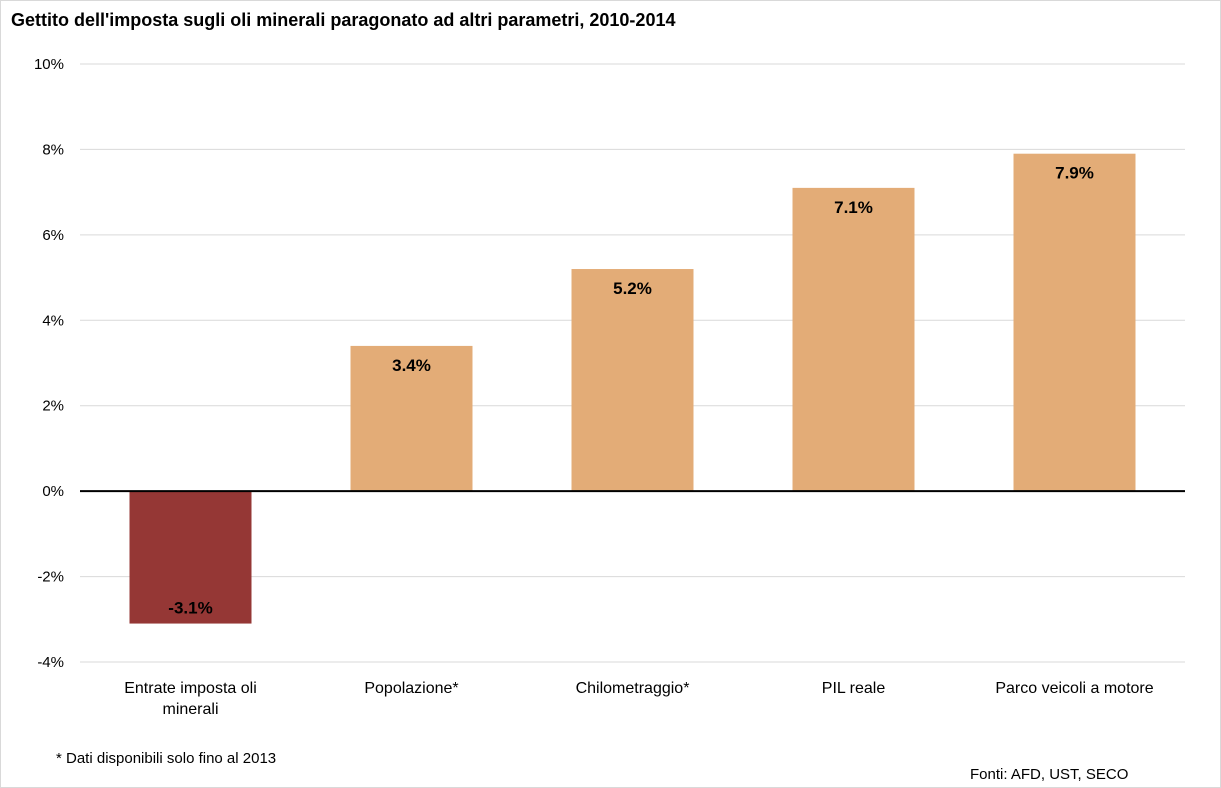  I want to click on x-category-label: Parco veicoli a motore, so click(1074, 688).